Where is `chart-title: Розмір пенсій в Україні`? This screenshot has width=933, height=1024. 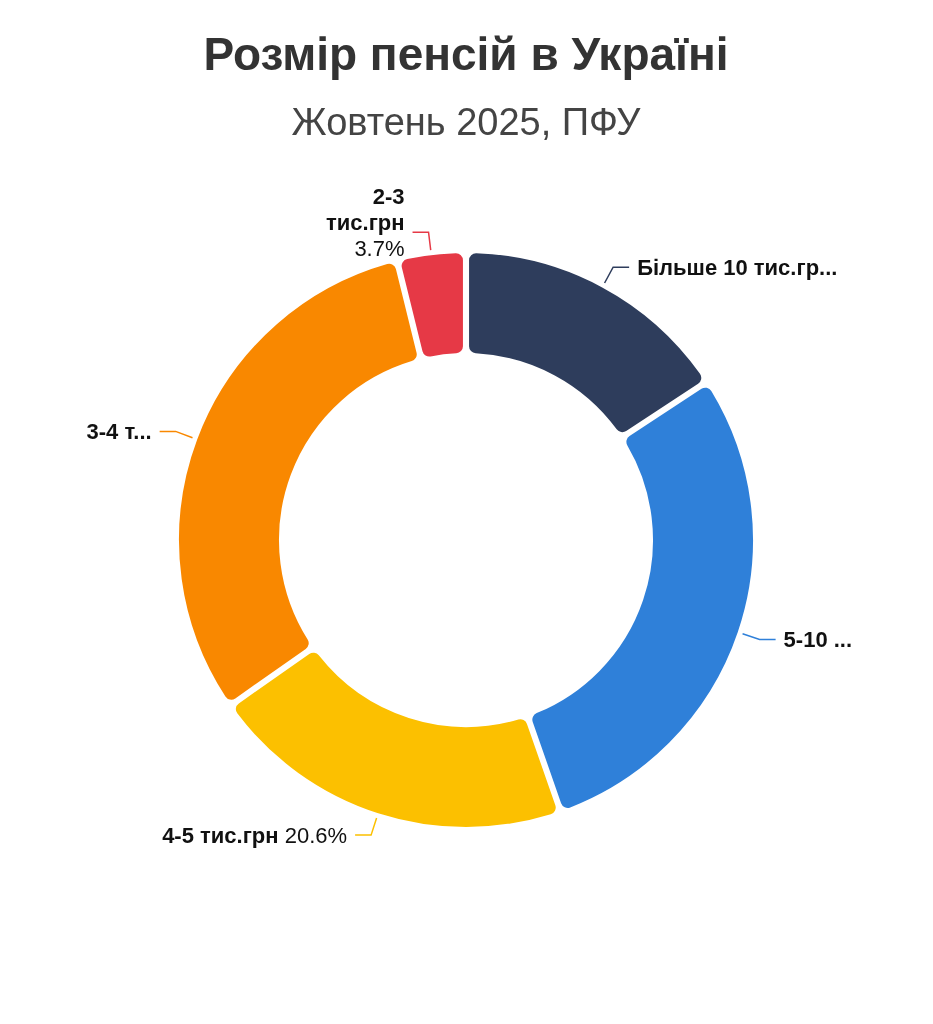
chart-title: Розмір пенсій в Україні is located at coordinates (466, 54).